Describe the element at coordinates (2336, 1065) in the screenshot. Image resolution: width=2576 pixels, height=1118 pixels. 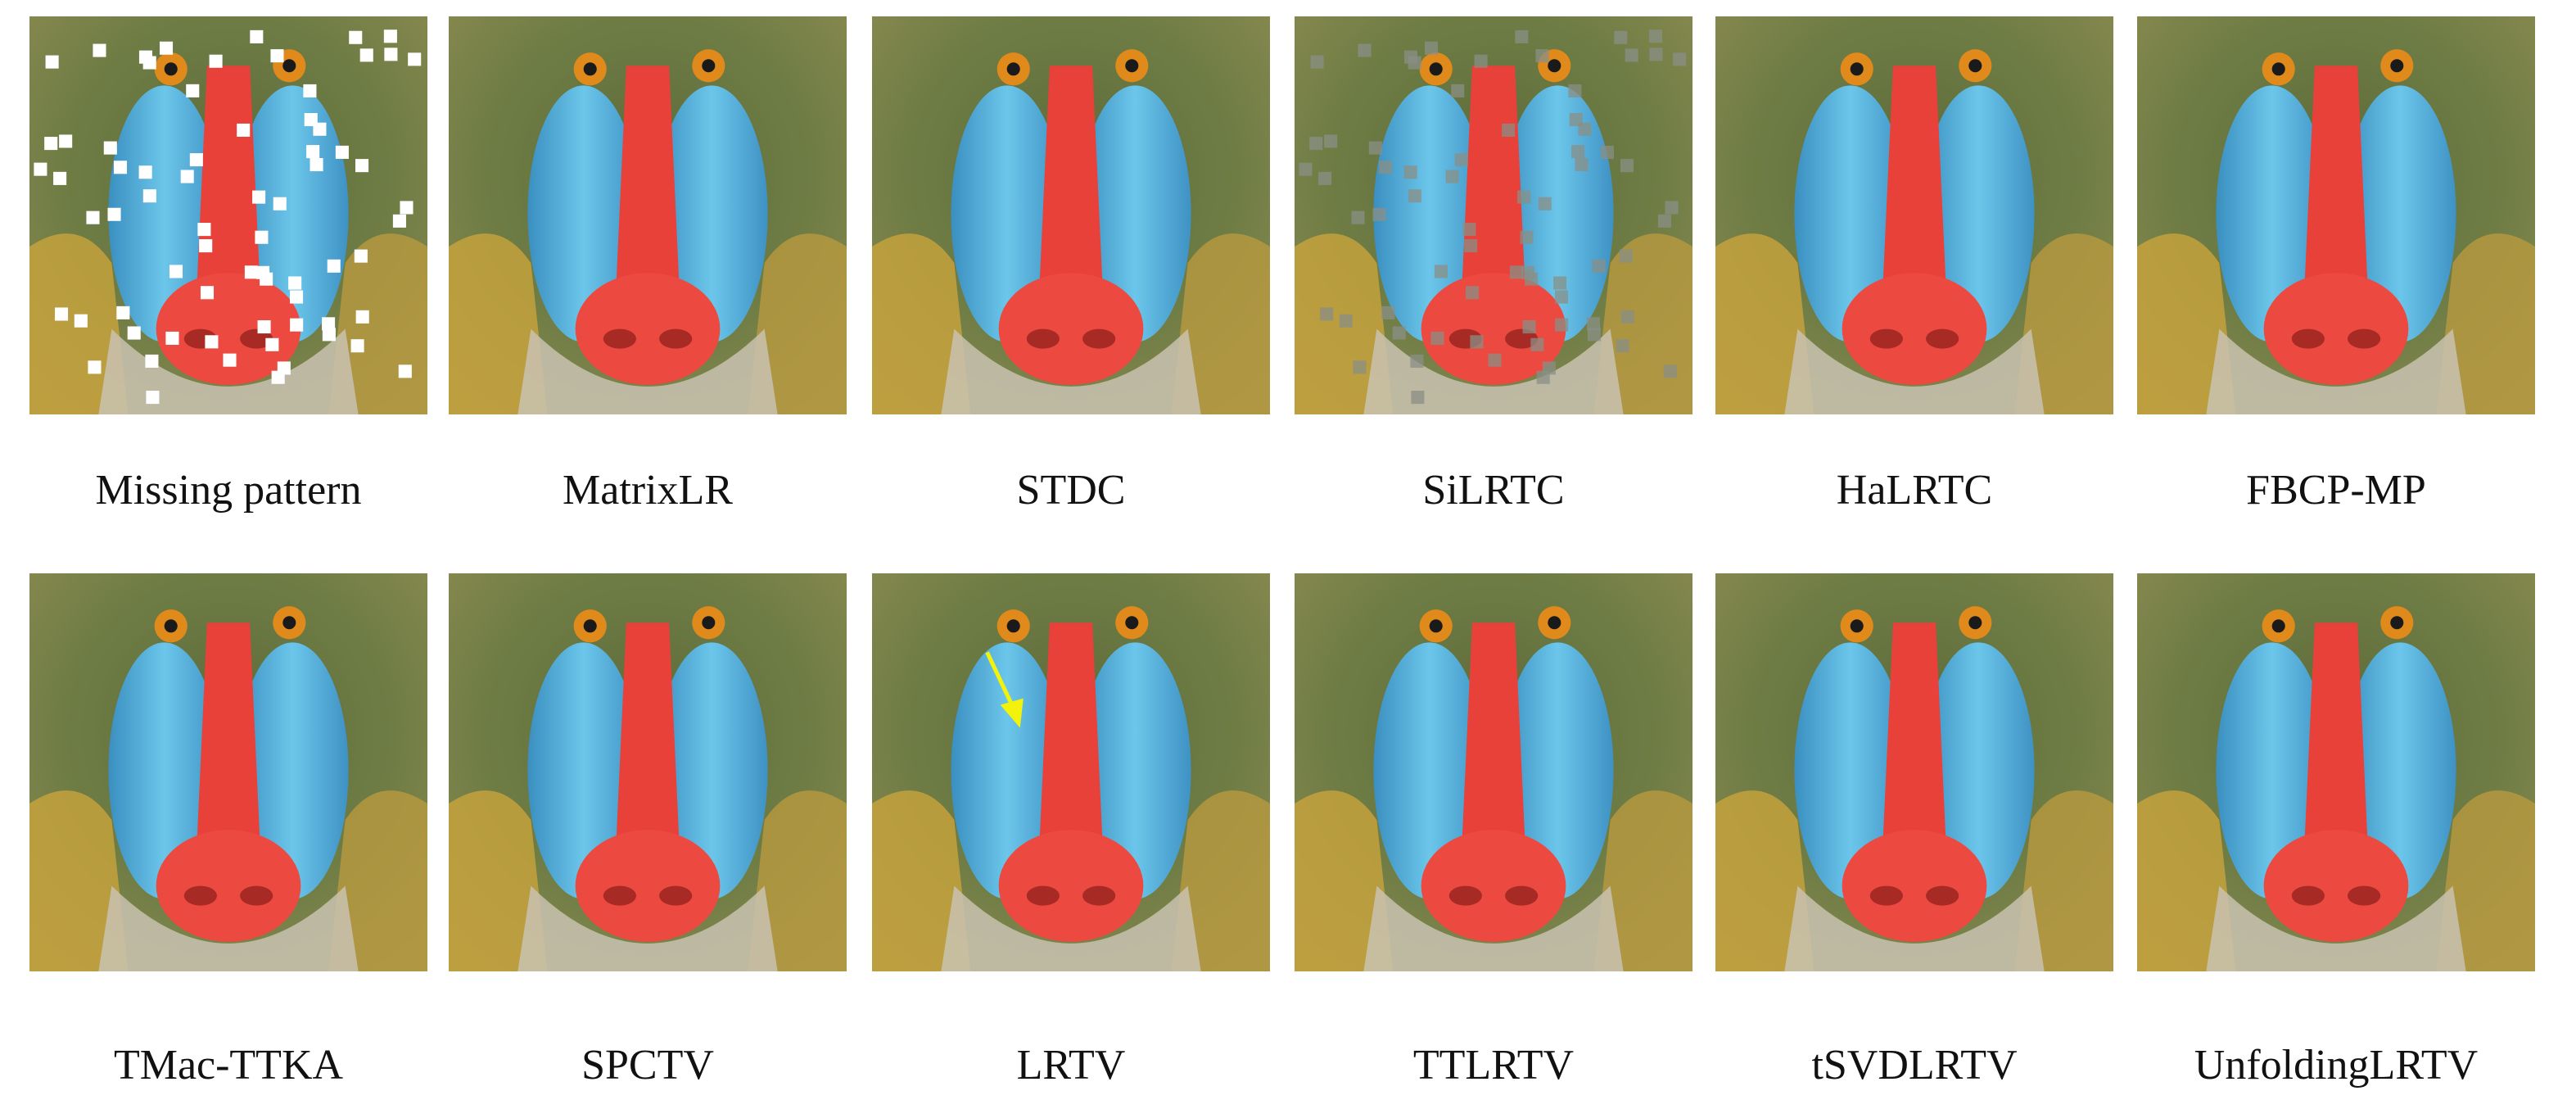
I see `caption: UnfoldingLRTV` at that location.